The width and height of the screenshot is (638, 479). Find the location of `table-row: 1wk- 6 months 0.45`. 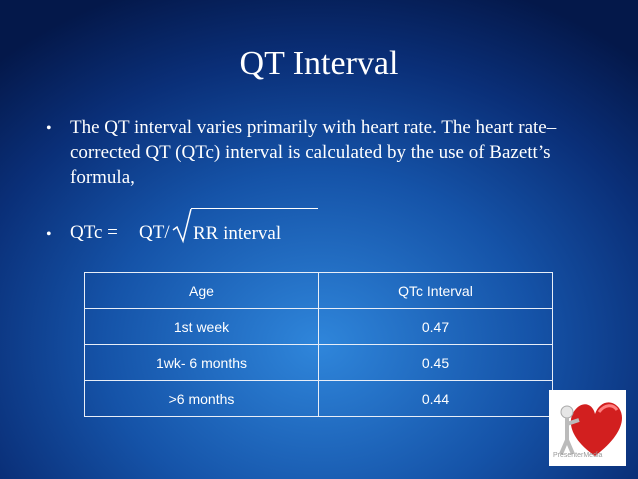

table-row: 1wk- 6 months 0.45 is located at coordinates (318, 362).